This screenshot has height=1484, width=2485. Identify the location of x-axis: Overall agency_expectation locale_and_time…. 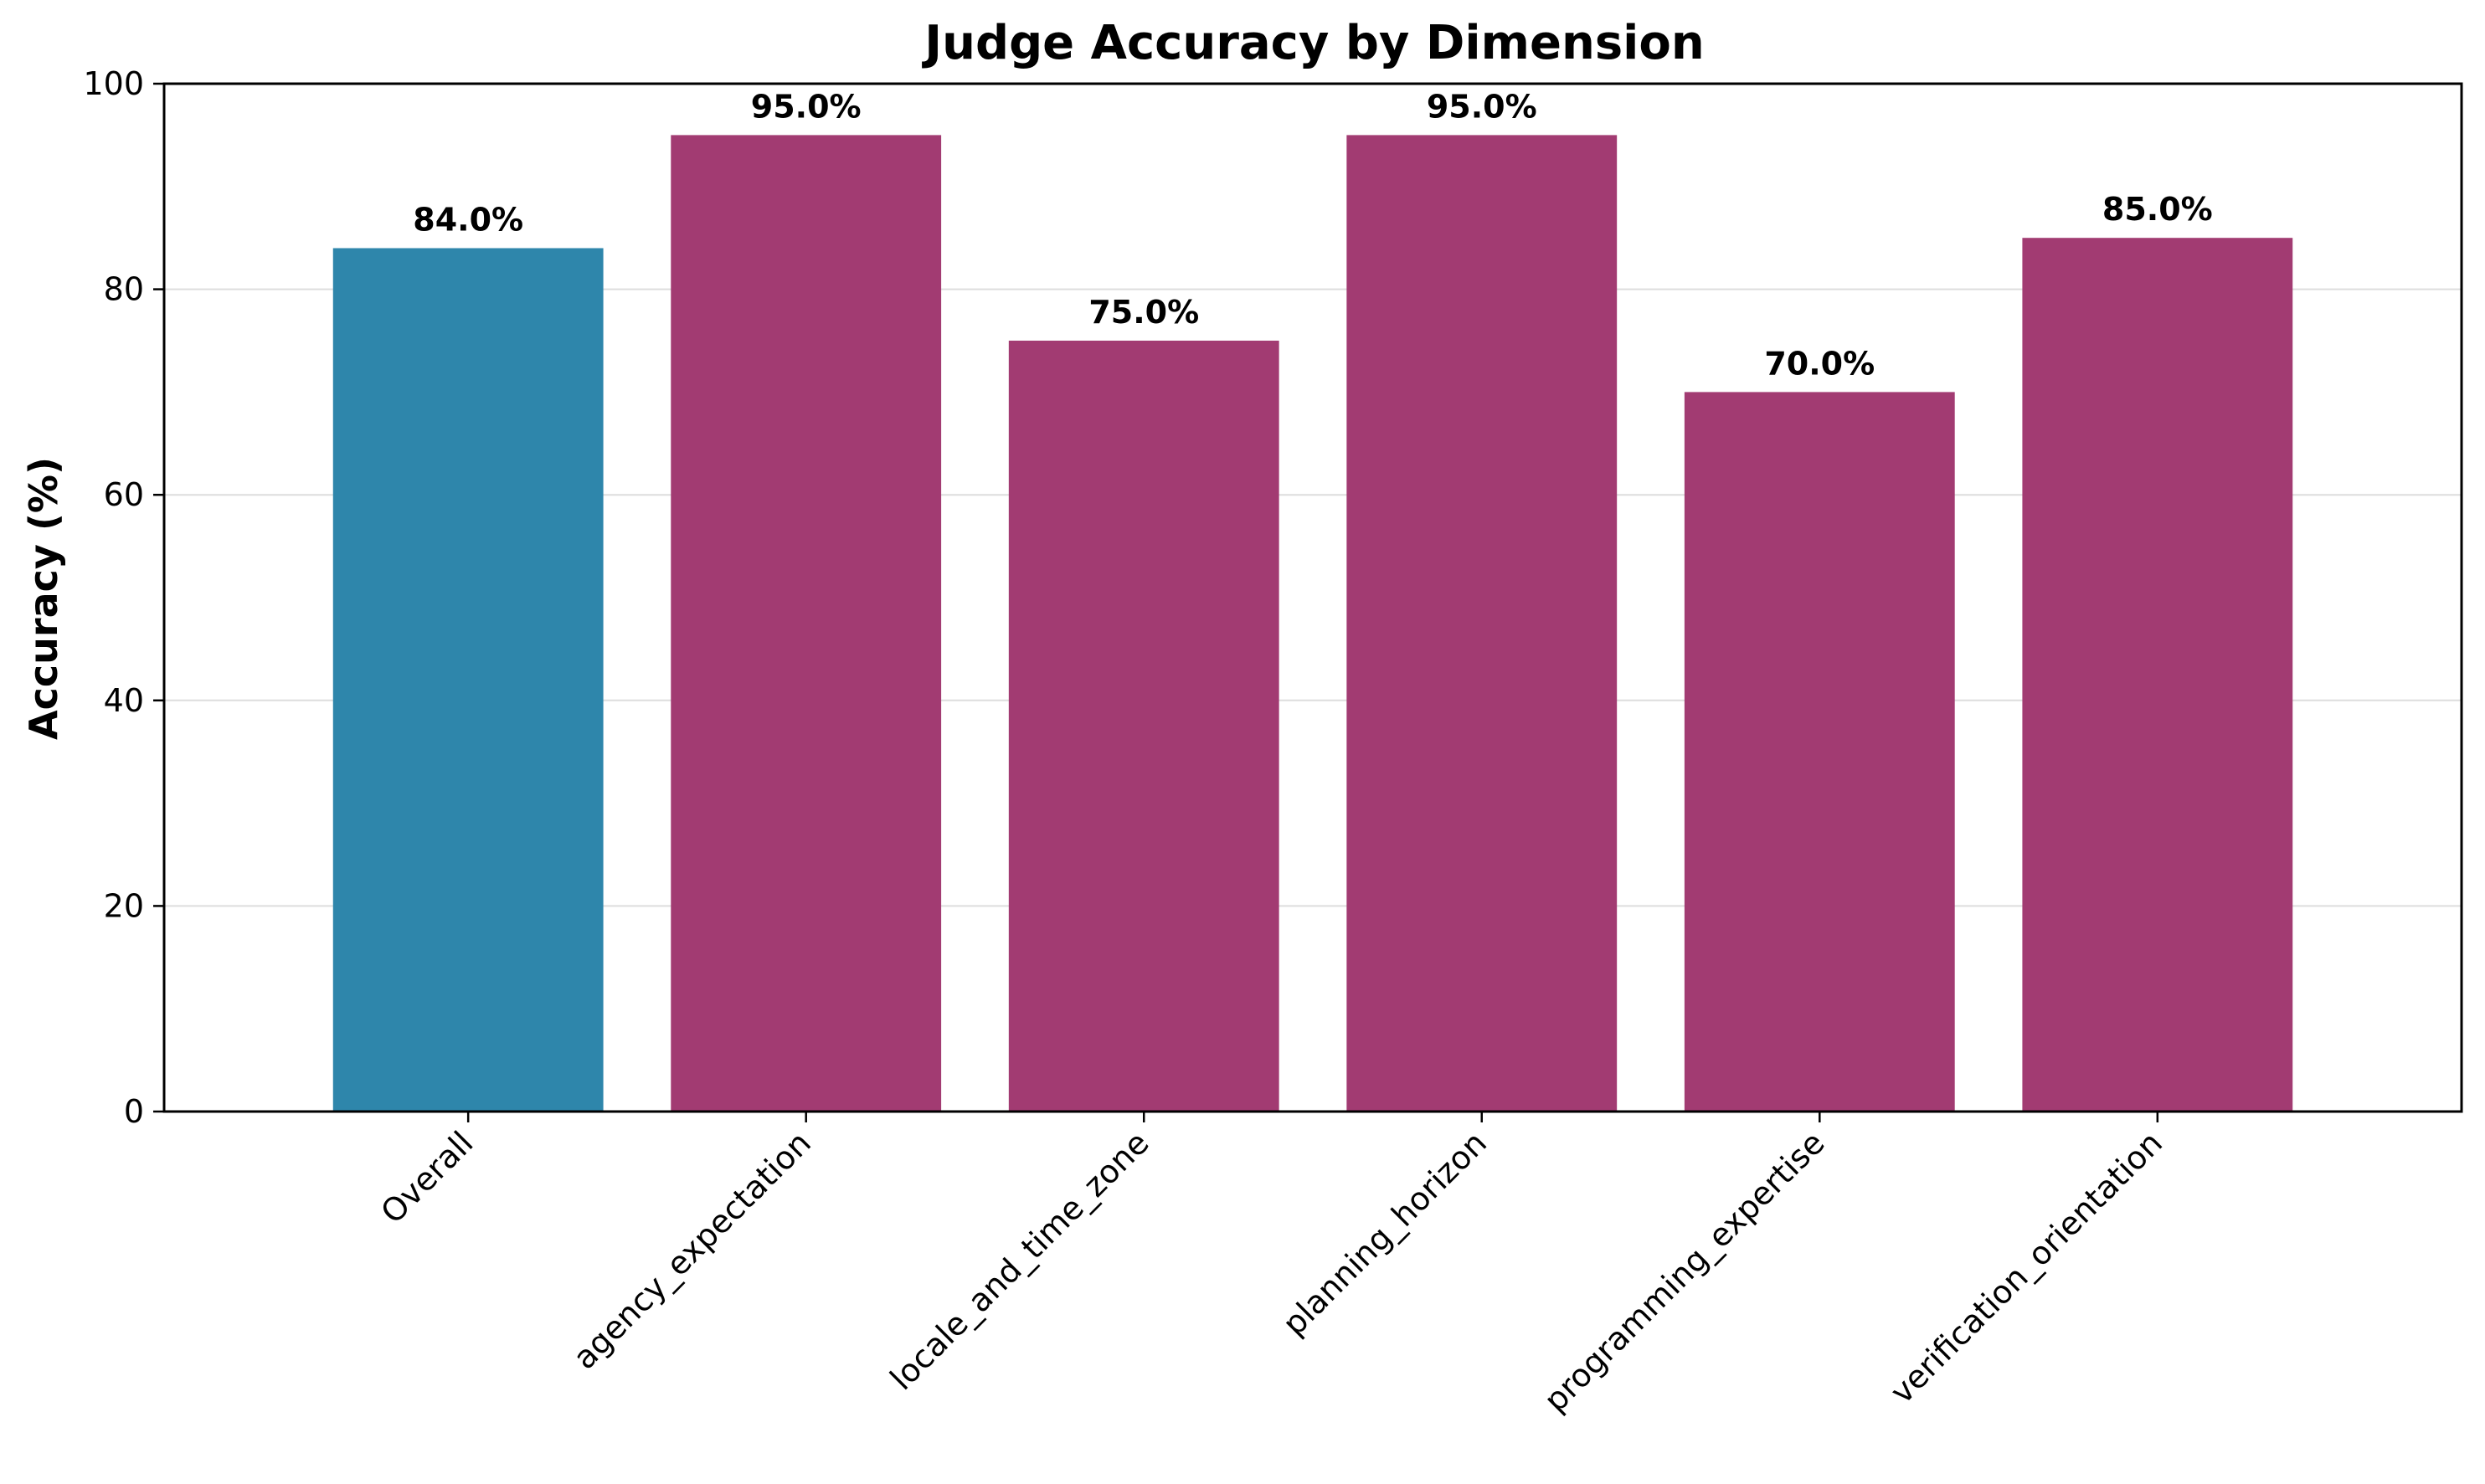
(1271, 1266).